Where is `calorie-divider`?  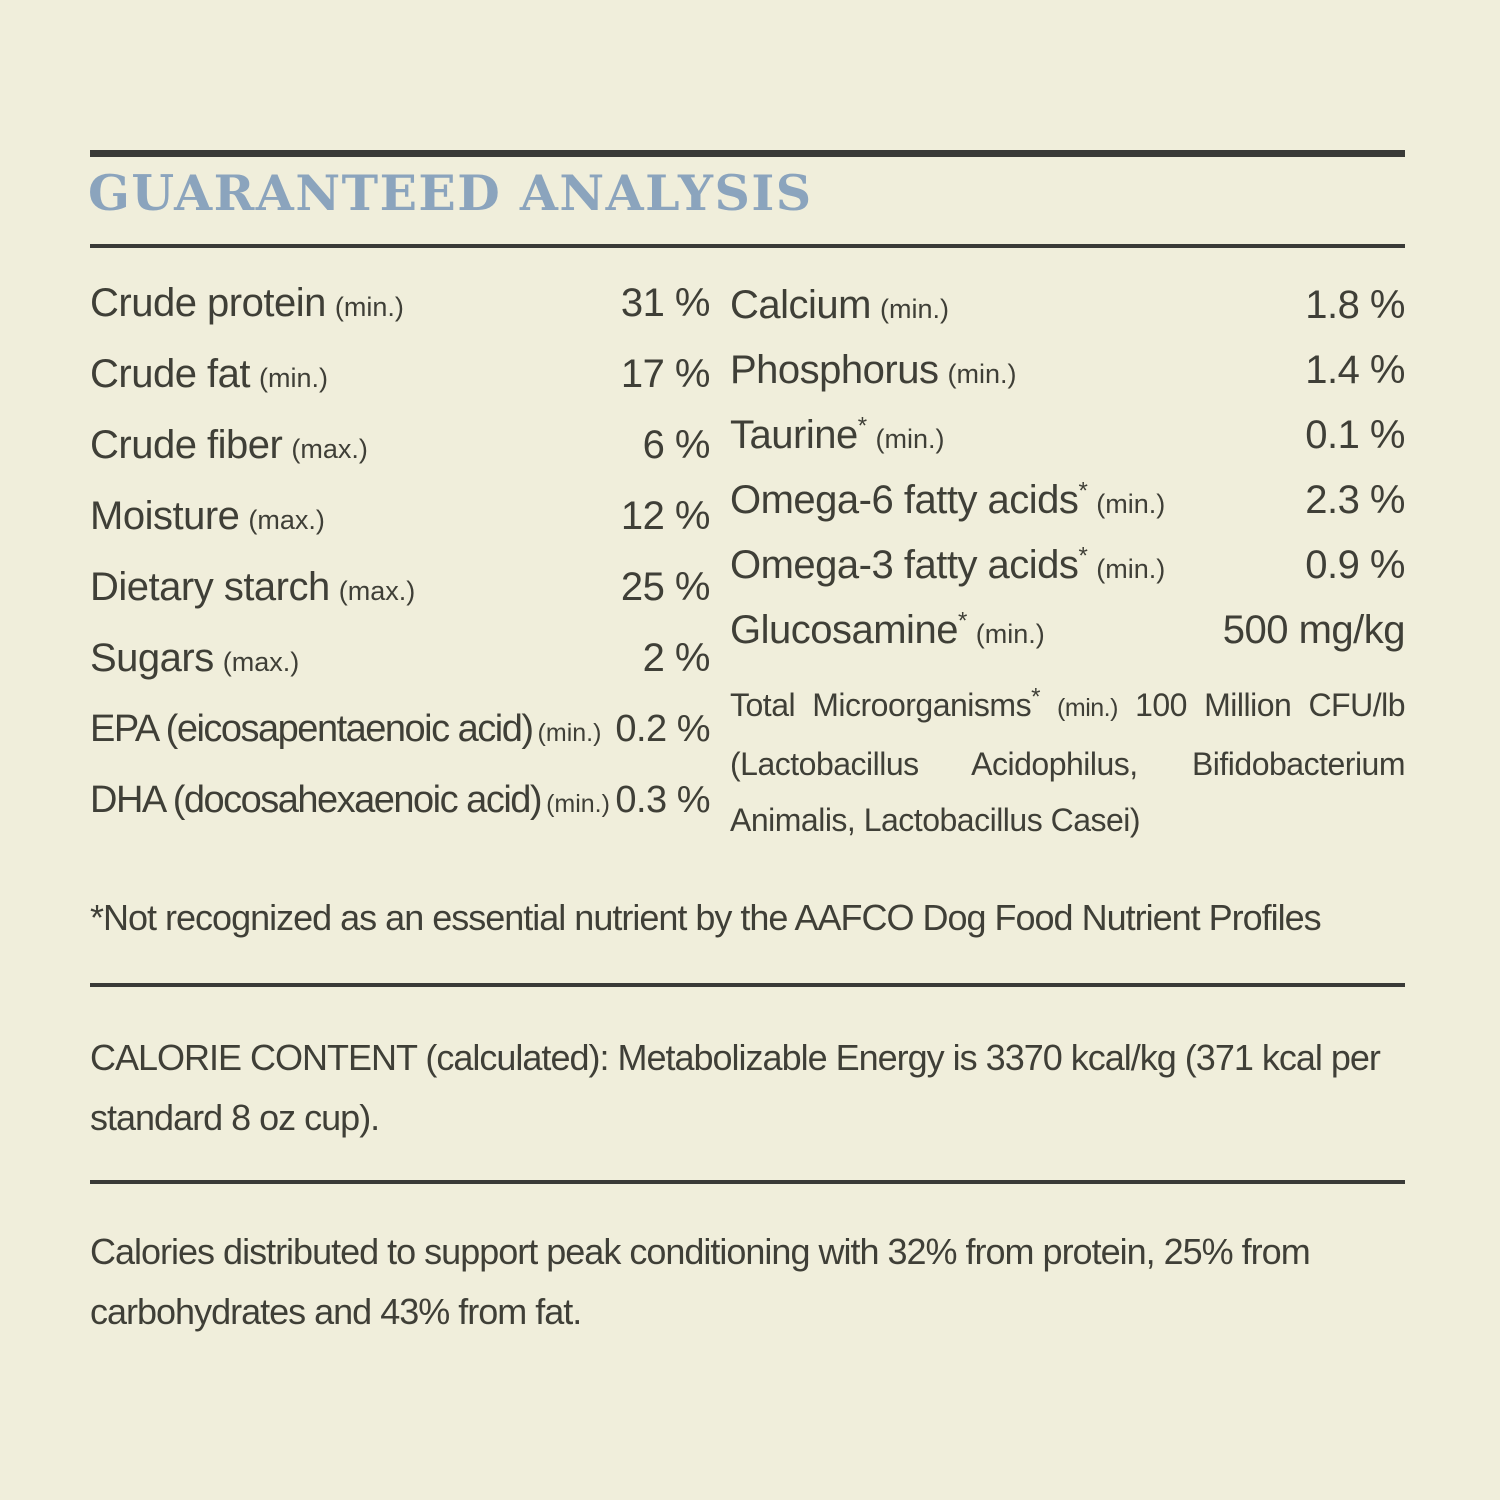 calorie-divider is located at coordinates (747, 1182).